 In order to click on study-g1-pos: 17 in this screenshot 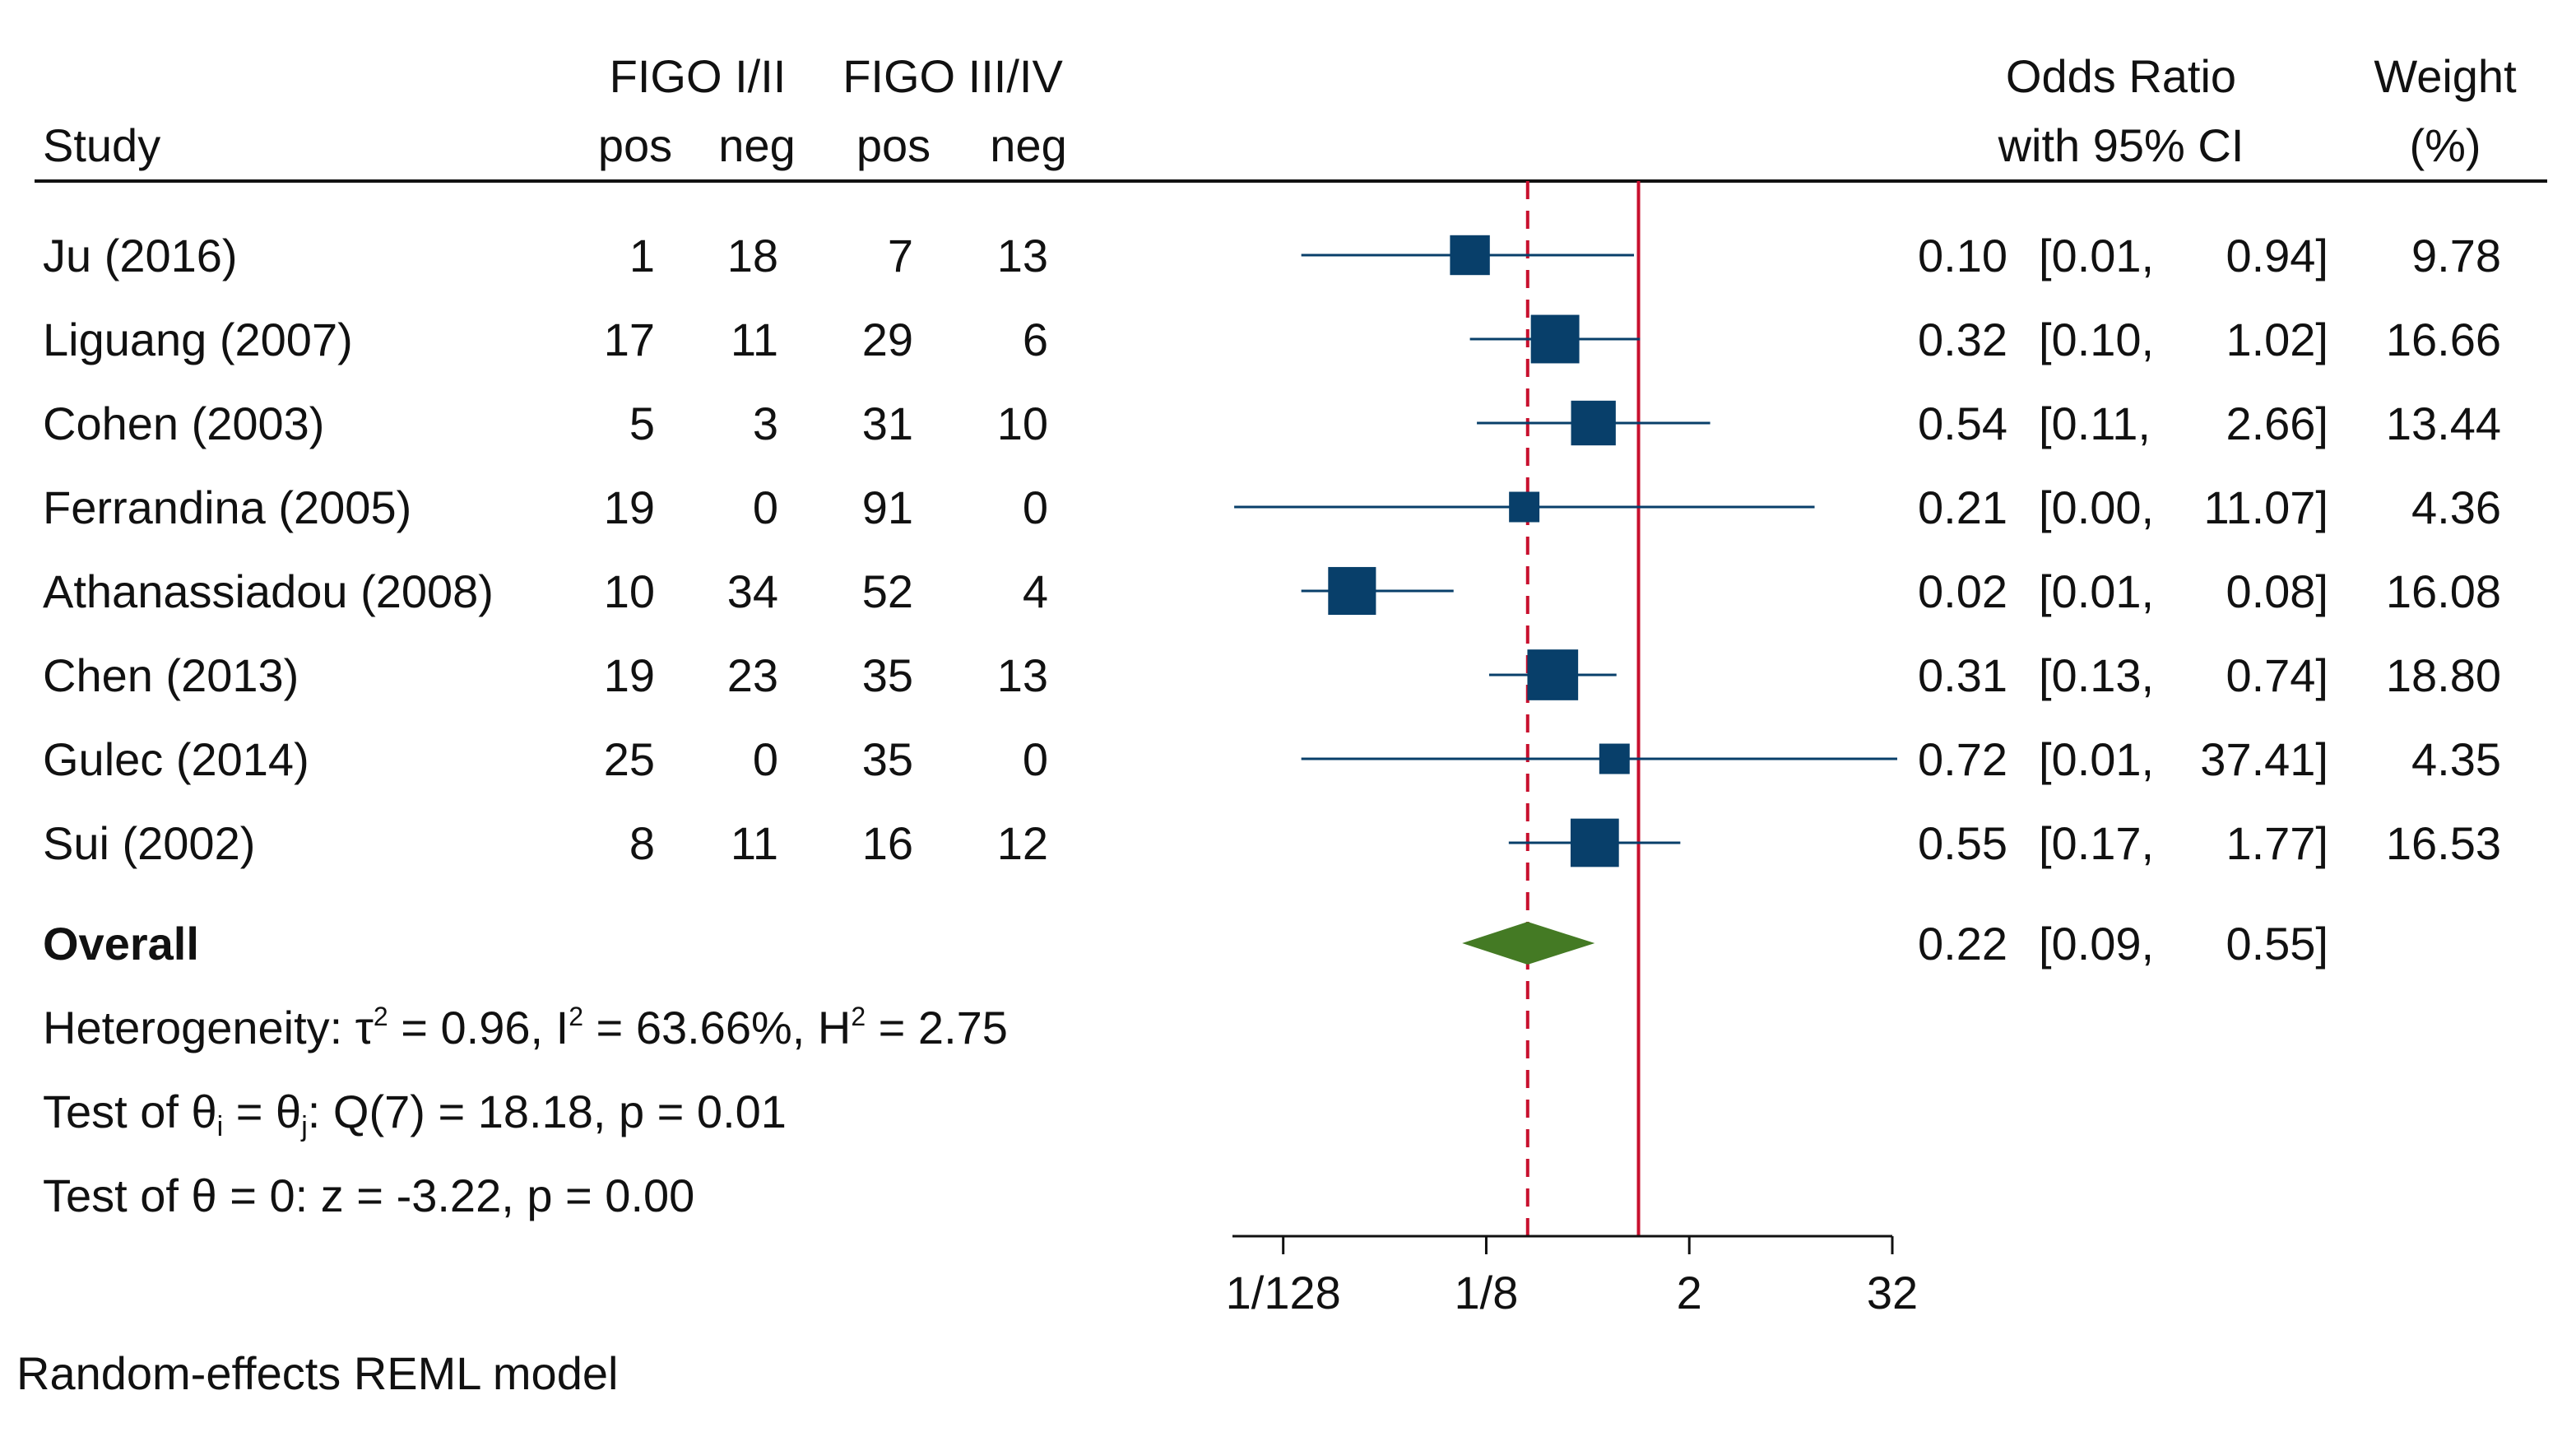, I will do `click(629, 339)`.